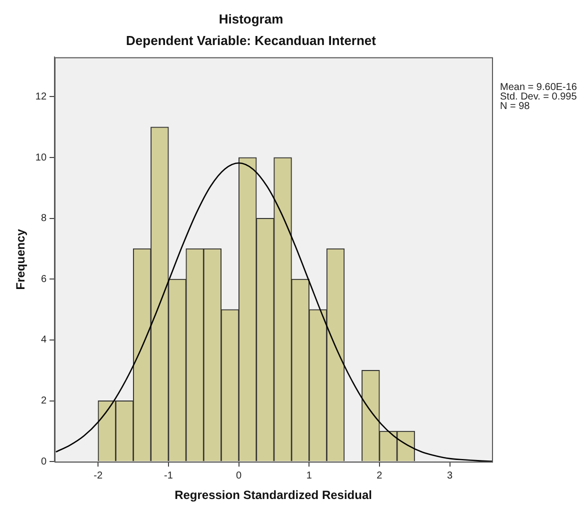  I want to click on x-tick-label: -1, so click(169, 476).